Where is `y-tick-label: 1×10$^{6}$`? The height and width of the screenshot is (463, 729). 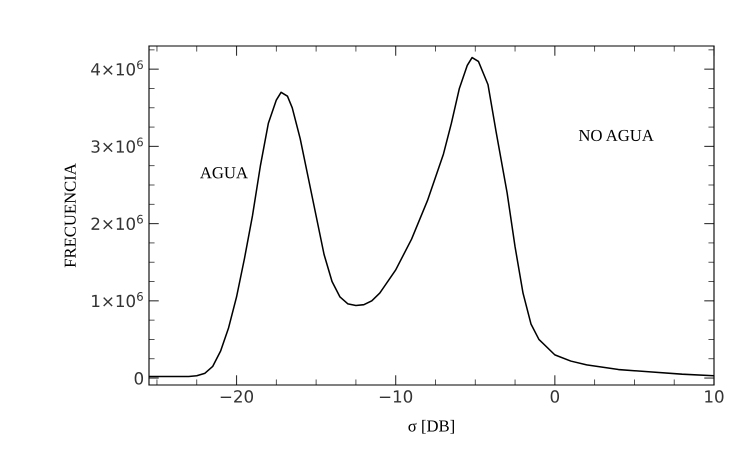
y-tick-label: 1×10$^{6}$ is located at coordinates (117, 300).